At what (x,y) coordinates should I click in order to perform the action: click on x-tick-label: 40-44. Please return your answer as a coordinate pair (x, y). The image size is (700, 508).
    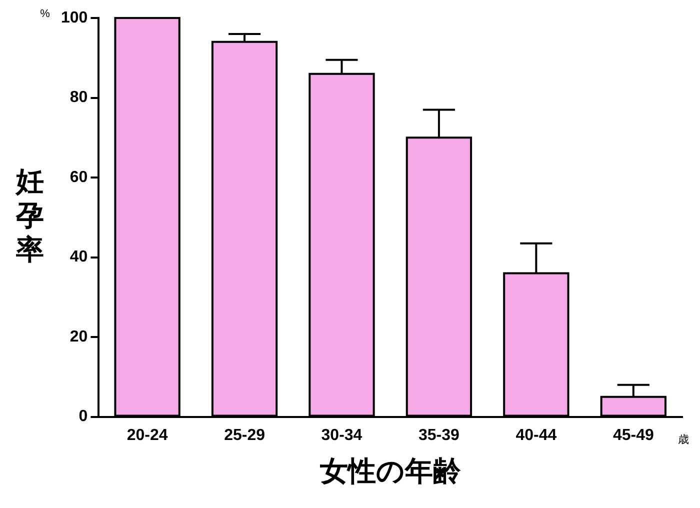
    Looking at the image, I should click on (536, 435).